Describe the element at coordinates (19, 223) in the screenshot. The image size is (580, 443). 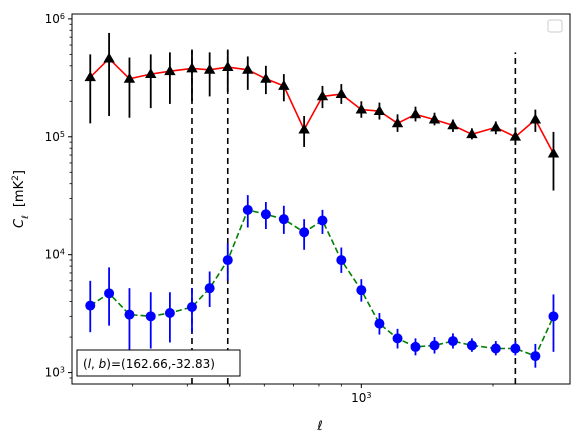
I see `y-axis-label-symbol: C` at that location.